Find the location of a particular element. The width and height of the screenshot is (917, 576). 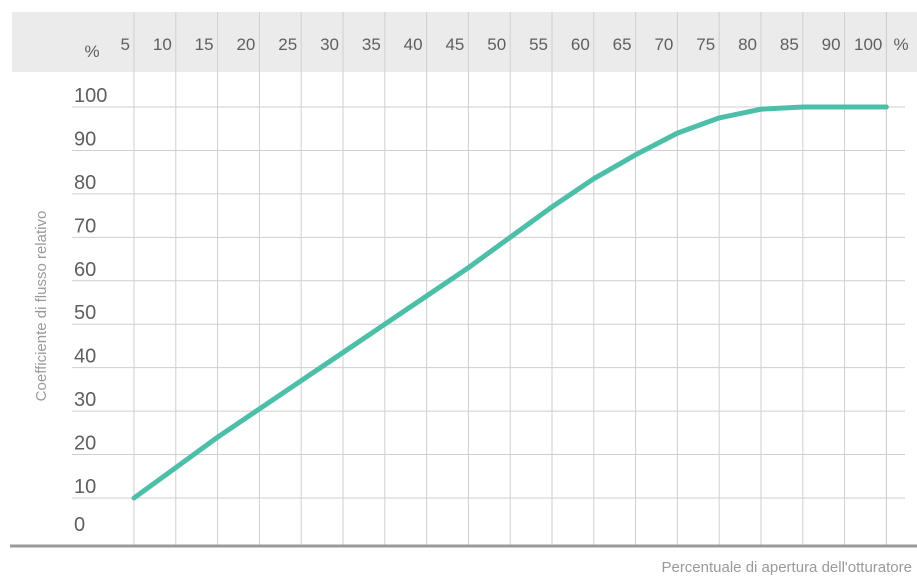

y-tick-label: 90 is located at coordinates (85, 139).